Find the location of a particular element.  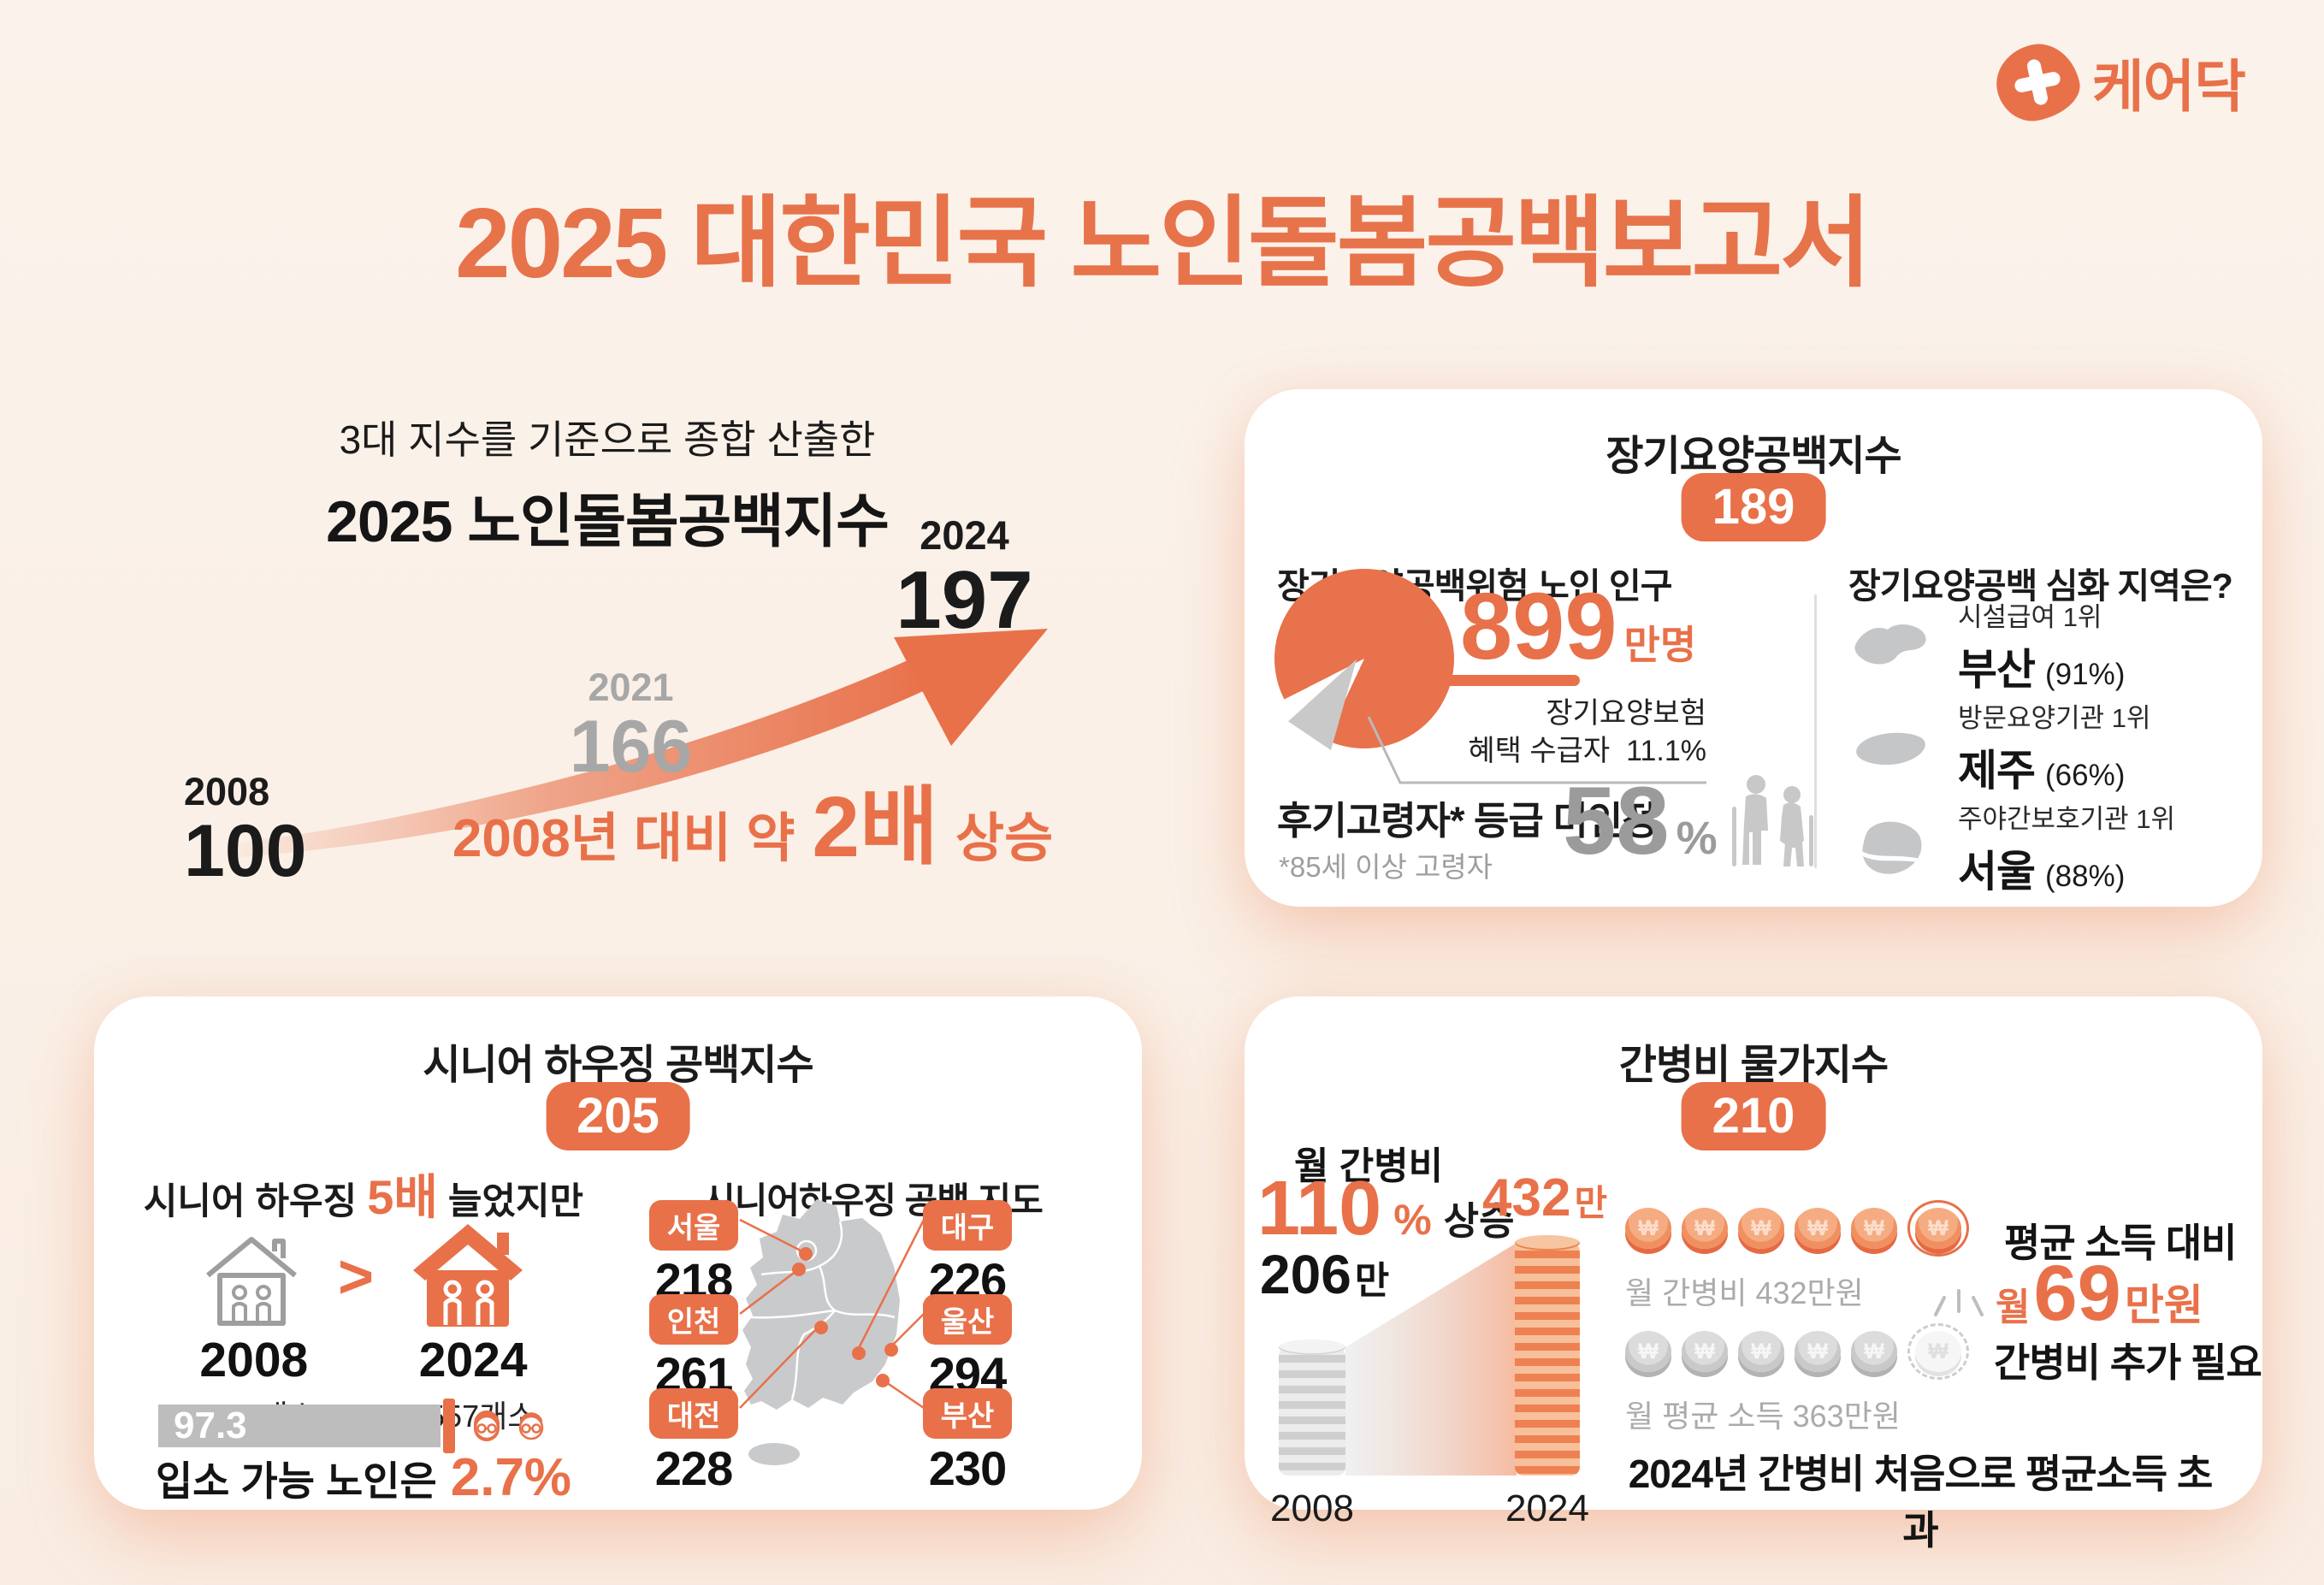

pie-note-line1: 장기요양보험 is located at coordinates (1626, 713).